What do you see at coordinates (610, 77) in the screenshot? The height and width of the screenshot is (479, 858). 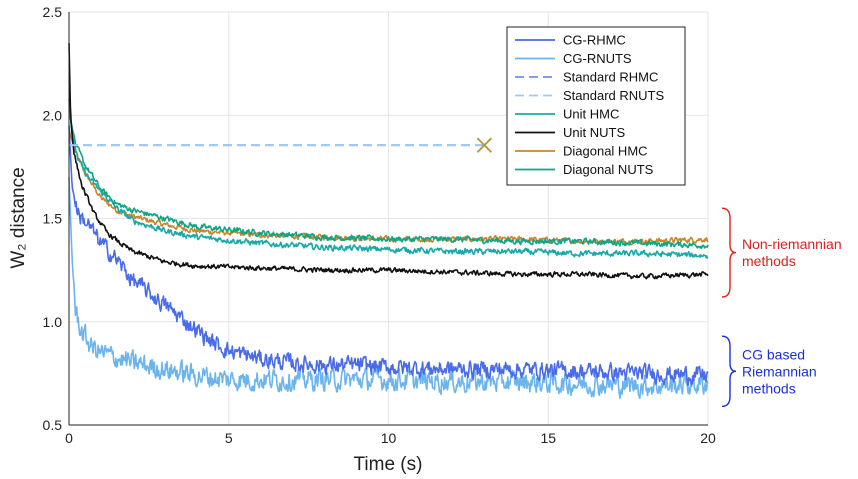 I see `legend-label: Standard RHMC` at bounding box center [610, 77].